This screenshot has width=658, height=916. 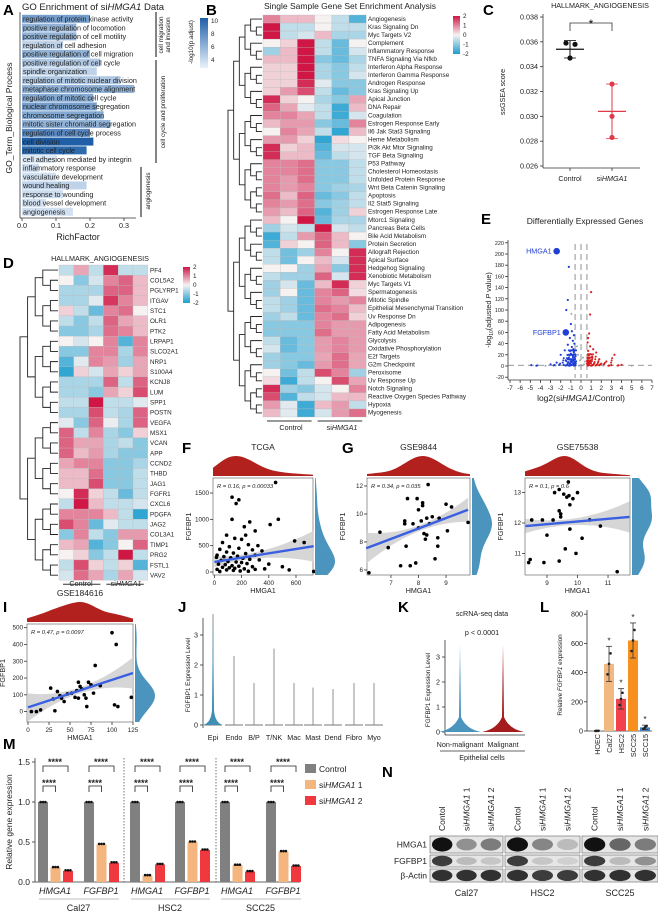 I want to click on significance-bracket, so click(x=141, y=788).